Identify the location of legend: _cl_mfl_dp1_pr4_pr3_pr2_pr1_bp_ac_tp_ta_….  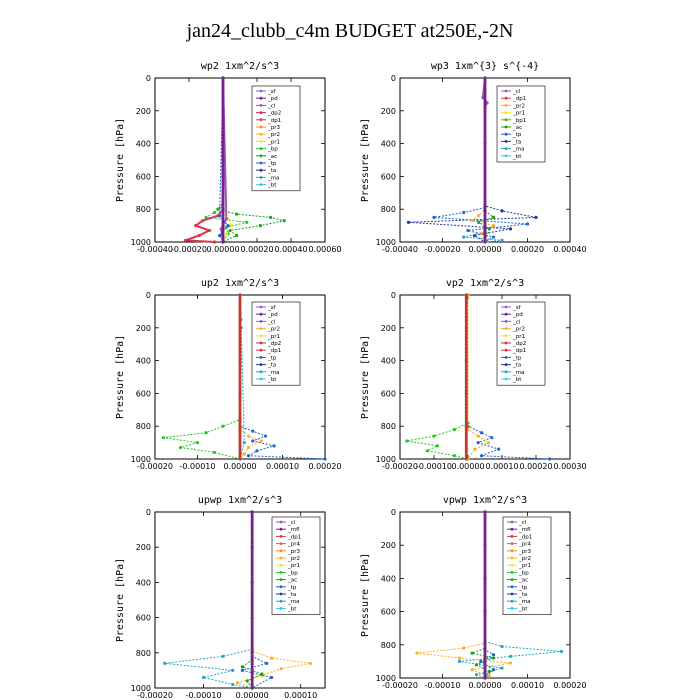
(296, 565).